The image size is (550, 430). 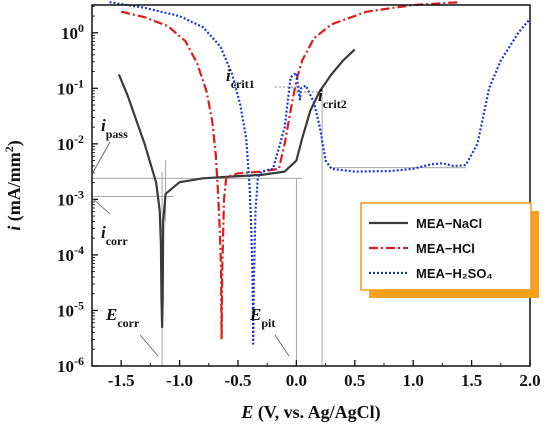 What do you see at coordinates (114, 128) in the screenshot?
I see `annotation-i-pass: ipass` at bounding box center [114, 128].